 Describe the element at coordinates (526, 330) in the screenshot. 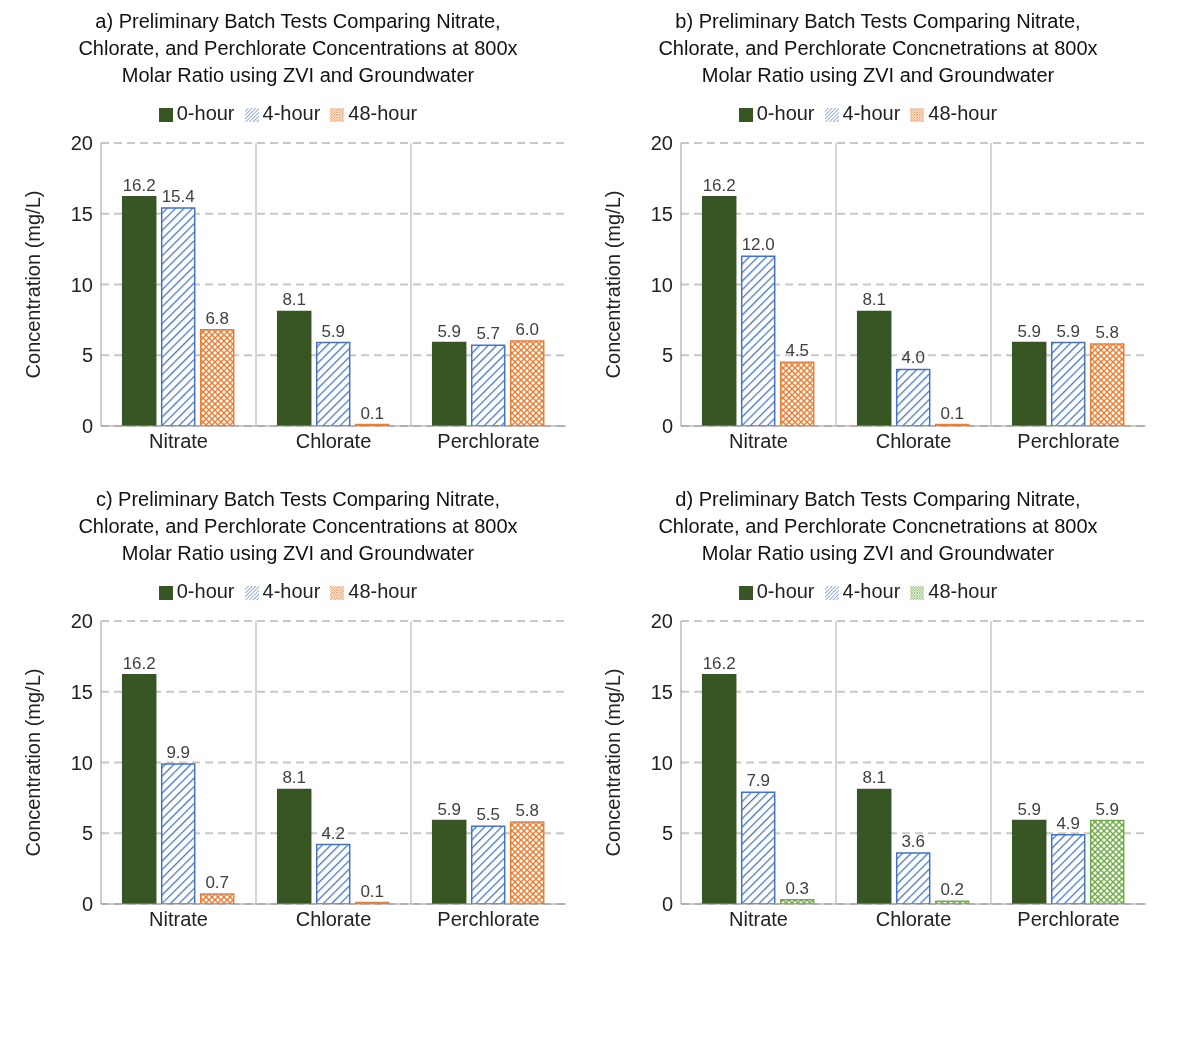

I see `data-label: 6.0` at that location.